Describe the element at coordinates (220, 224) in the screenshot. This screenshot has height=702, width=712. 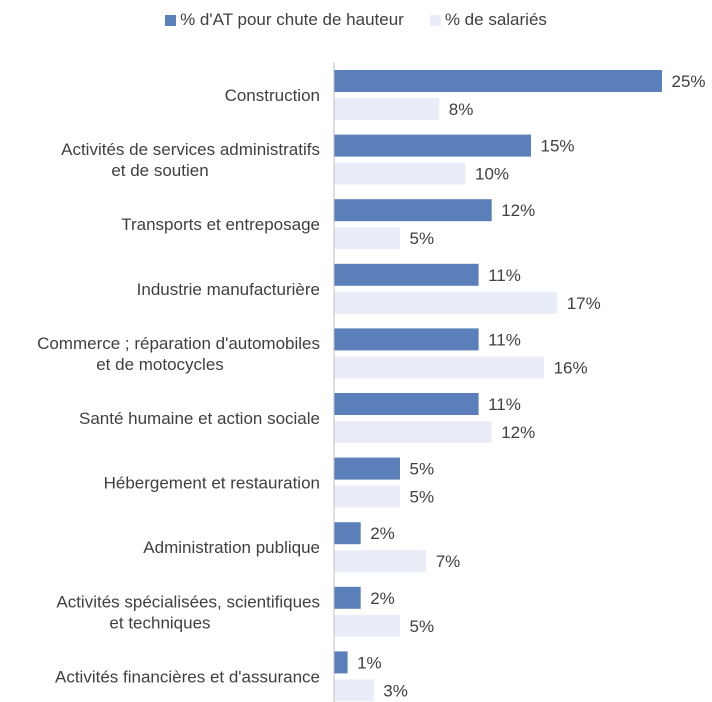
I see `category-label: Transports et entreposage` at that location.